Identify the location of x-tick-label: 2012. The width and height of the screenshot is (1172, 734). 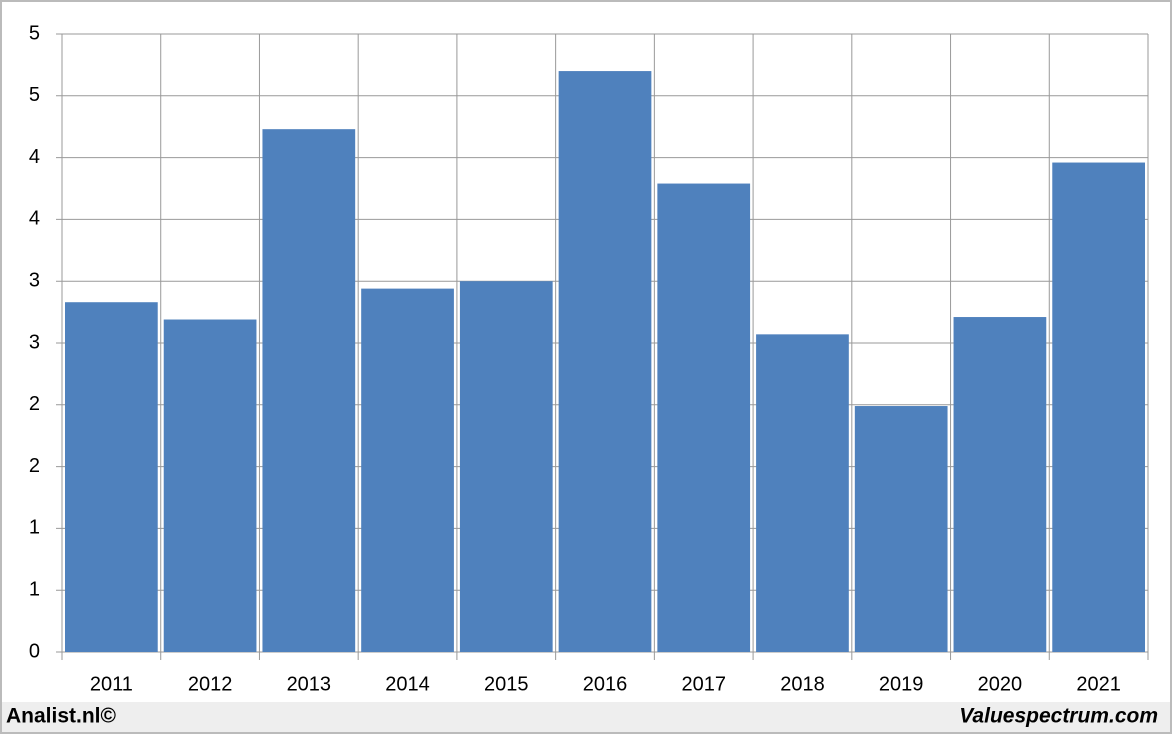
(210, 684).